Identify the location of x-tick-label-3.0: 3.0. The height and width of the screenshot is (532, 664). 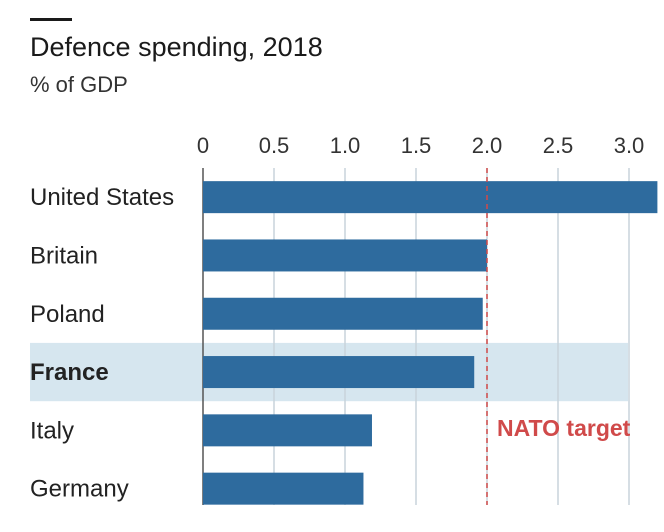
(629, 145).